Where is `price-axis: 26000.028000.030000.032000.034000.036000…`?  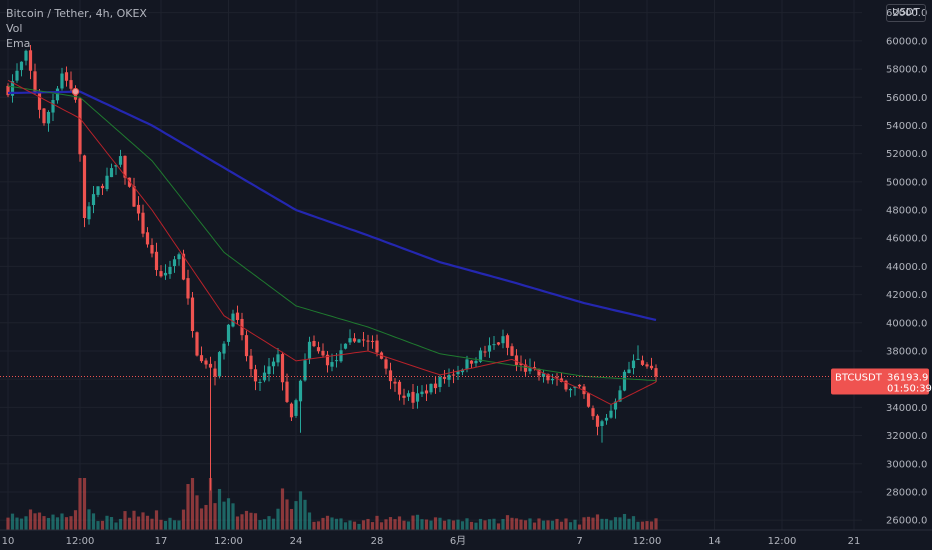
price-axis: 26000.028000.030000.032000.034000.036000… is located at coordinates (906, 267).